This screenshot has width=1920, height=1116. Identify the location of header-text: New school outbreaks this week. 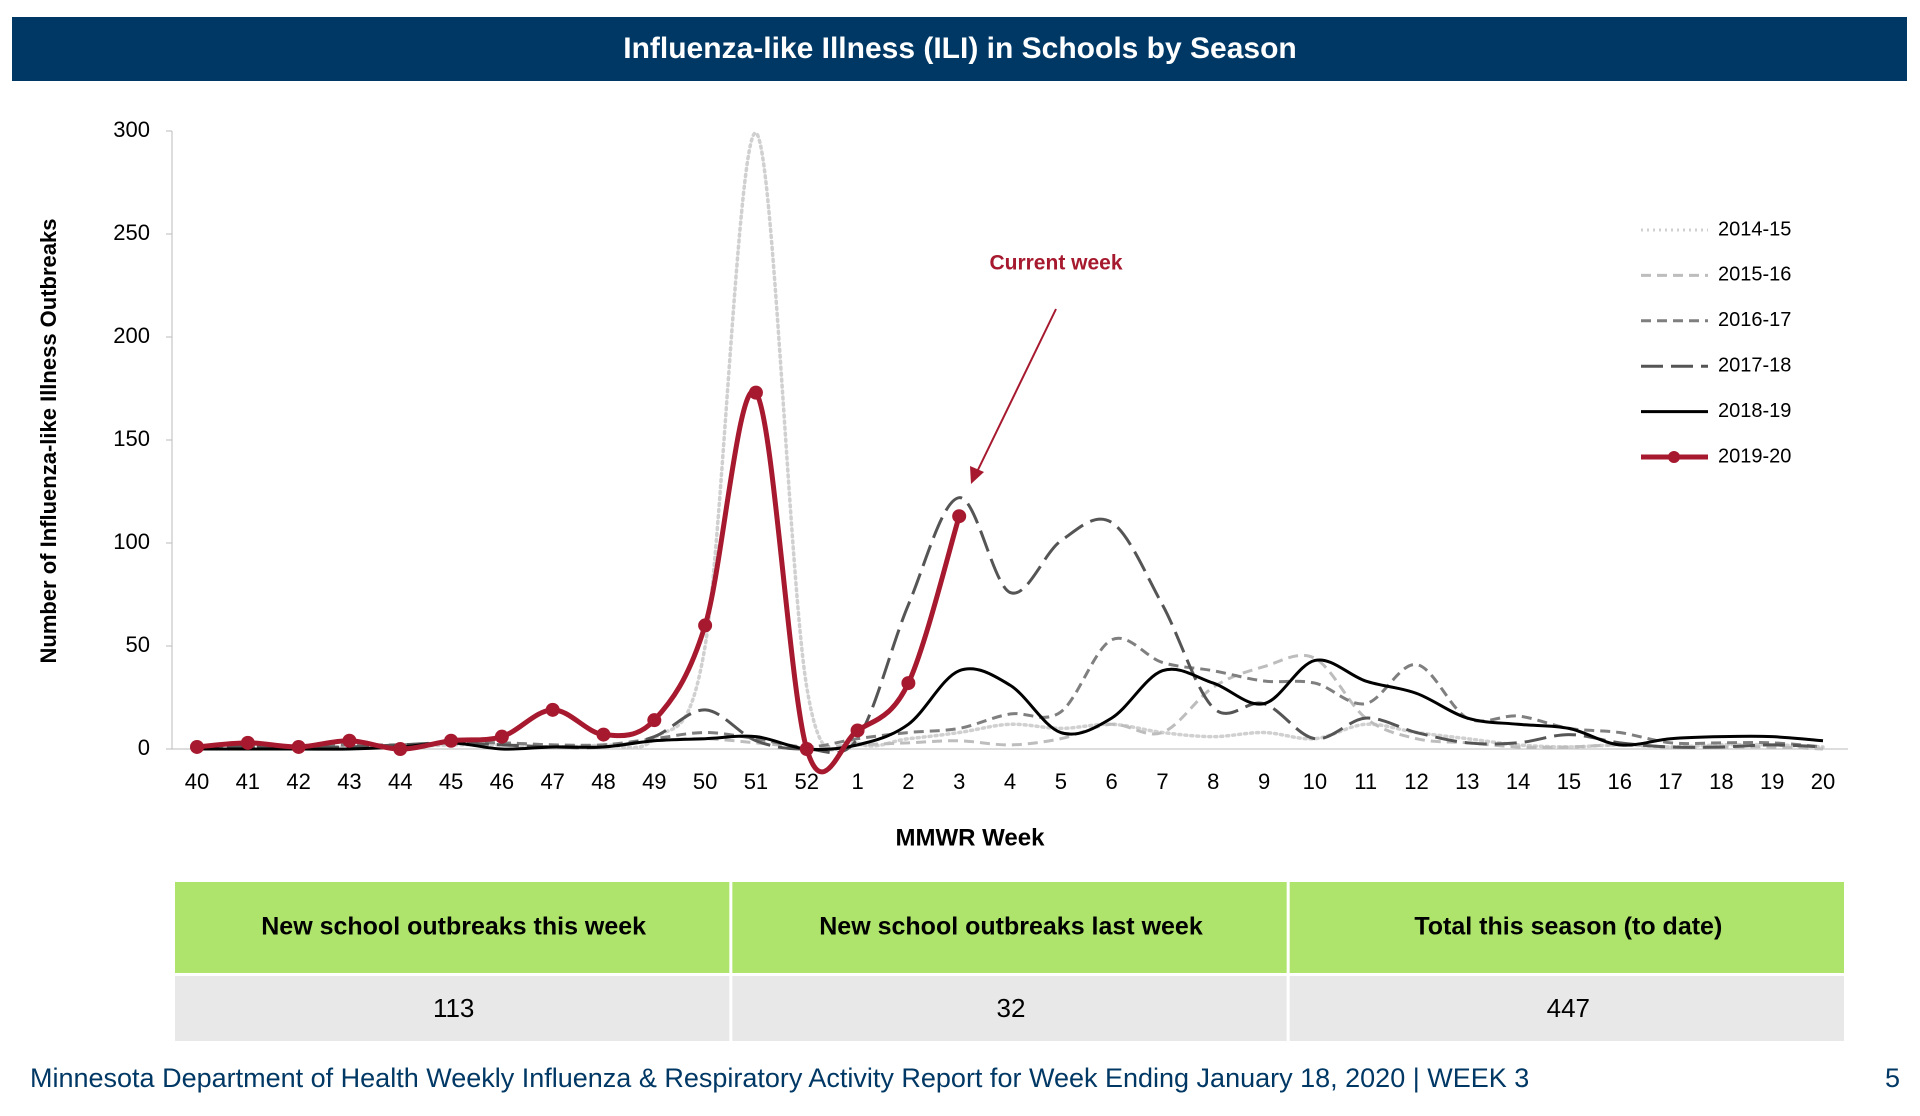
(453, 927).